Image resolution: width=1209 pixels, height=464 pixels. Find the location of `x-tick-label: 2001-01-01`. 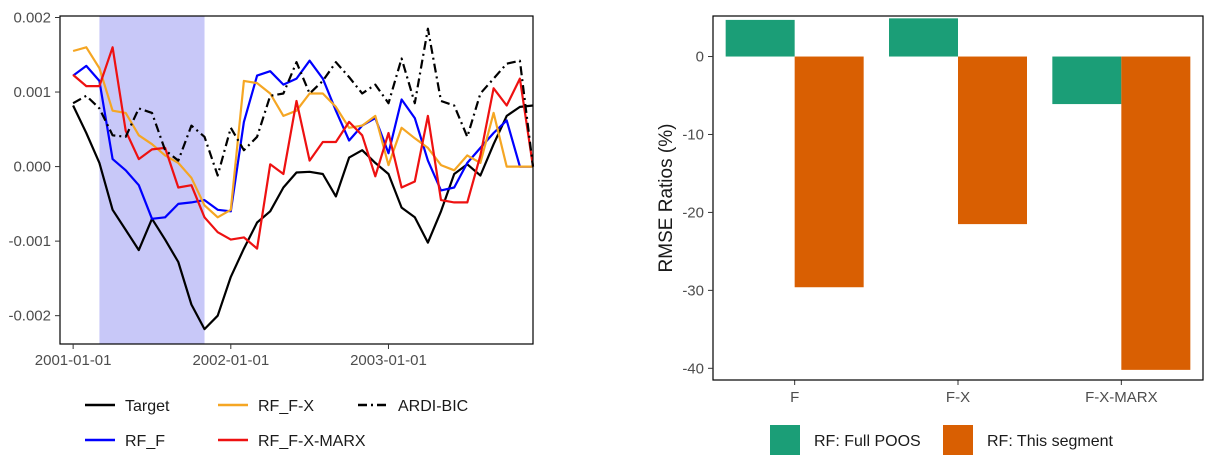

x-tick-label: 2001-01-01 is located at coordinates (73, 360).